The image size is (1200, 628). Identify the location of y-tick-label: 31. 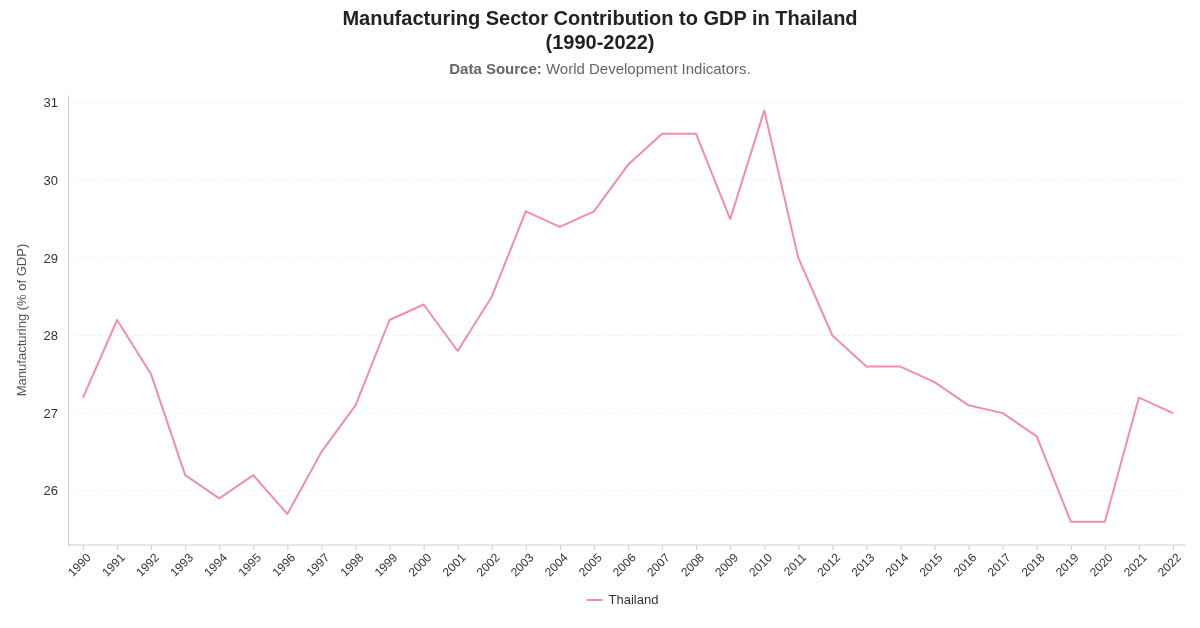
(50, 103).